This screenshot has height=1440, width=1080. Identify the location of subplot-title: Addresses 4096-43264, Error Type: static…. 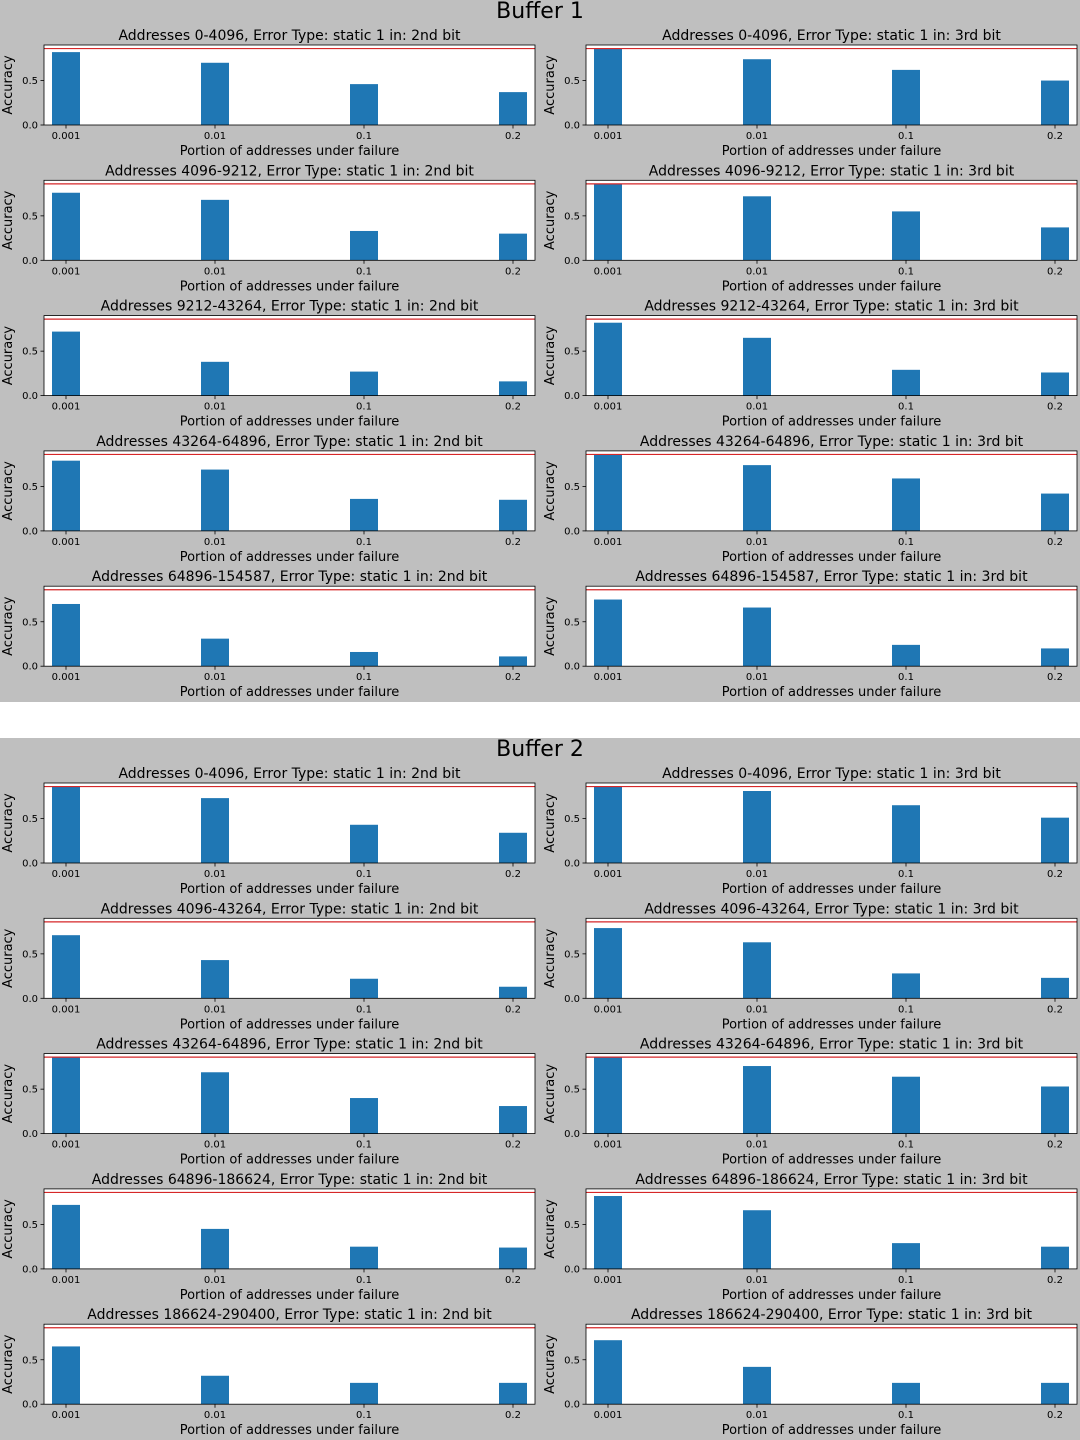
(831, 909).